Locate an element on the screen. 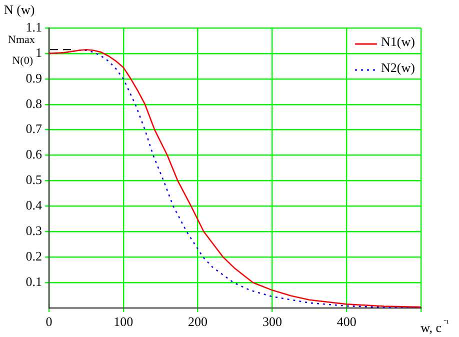 The width and height of the screenshot is (459, 337). y-tick-label: 0.3 is located at coordinates (34, 230).